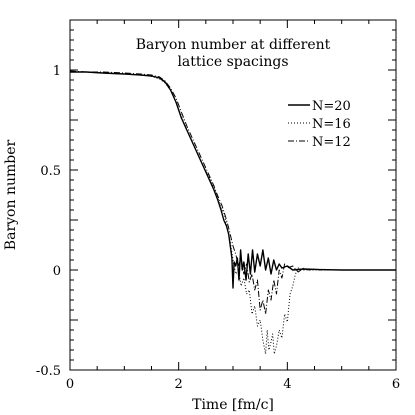 This screenshot has height=415, width=415. Describe the element at coordinates (232, 62) in the screenshot. I see `chart-title-line-2: lattice spacings` at that location.